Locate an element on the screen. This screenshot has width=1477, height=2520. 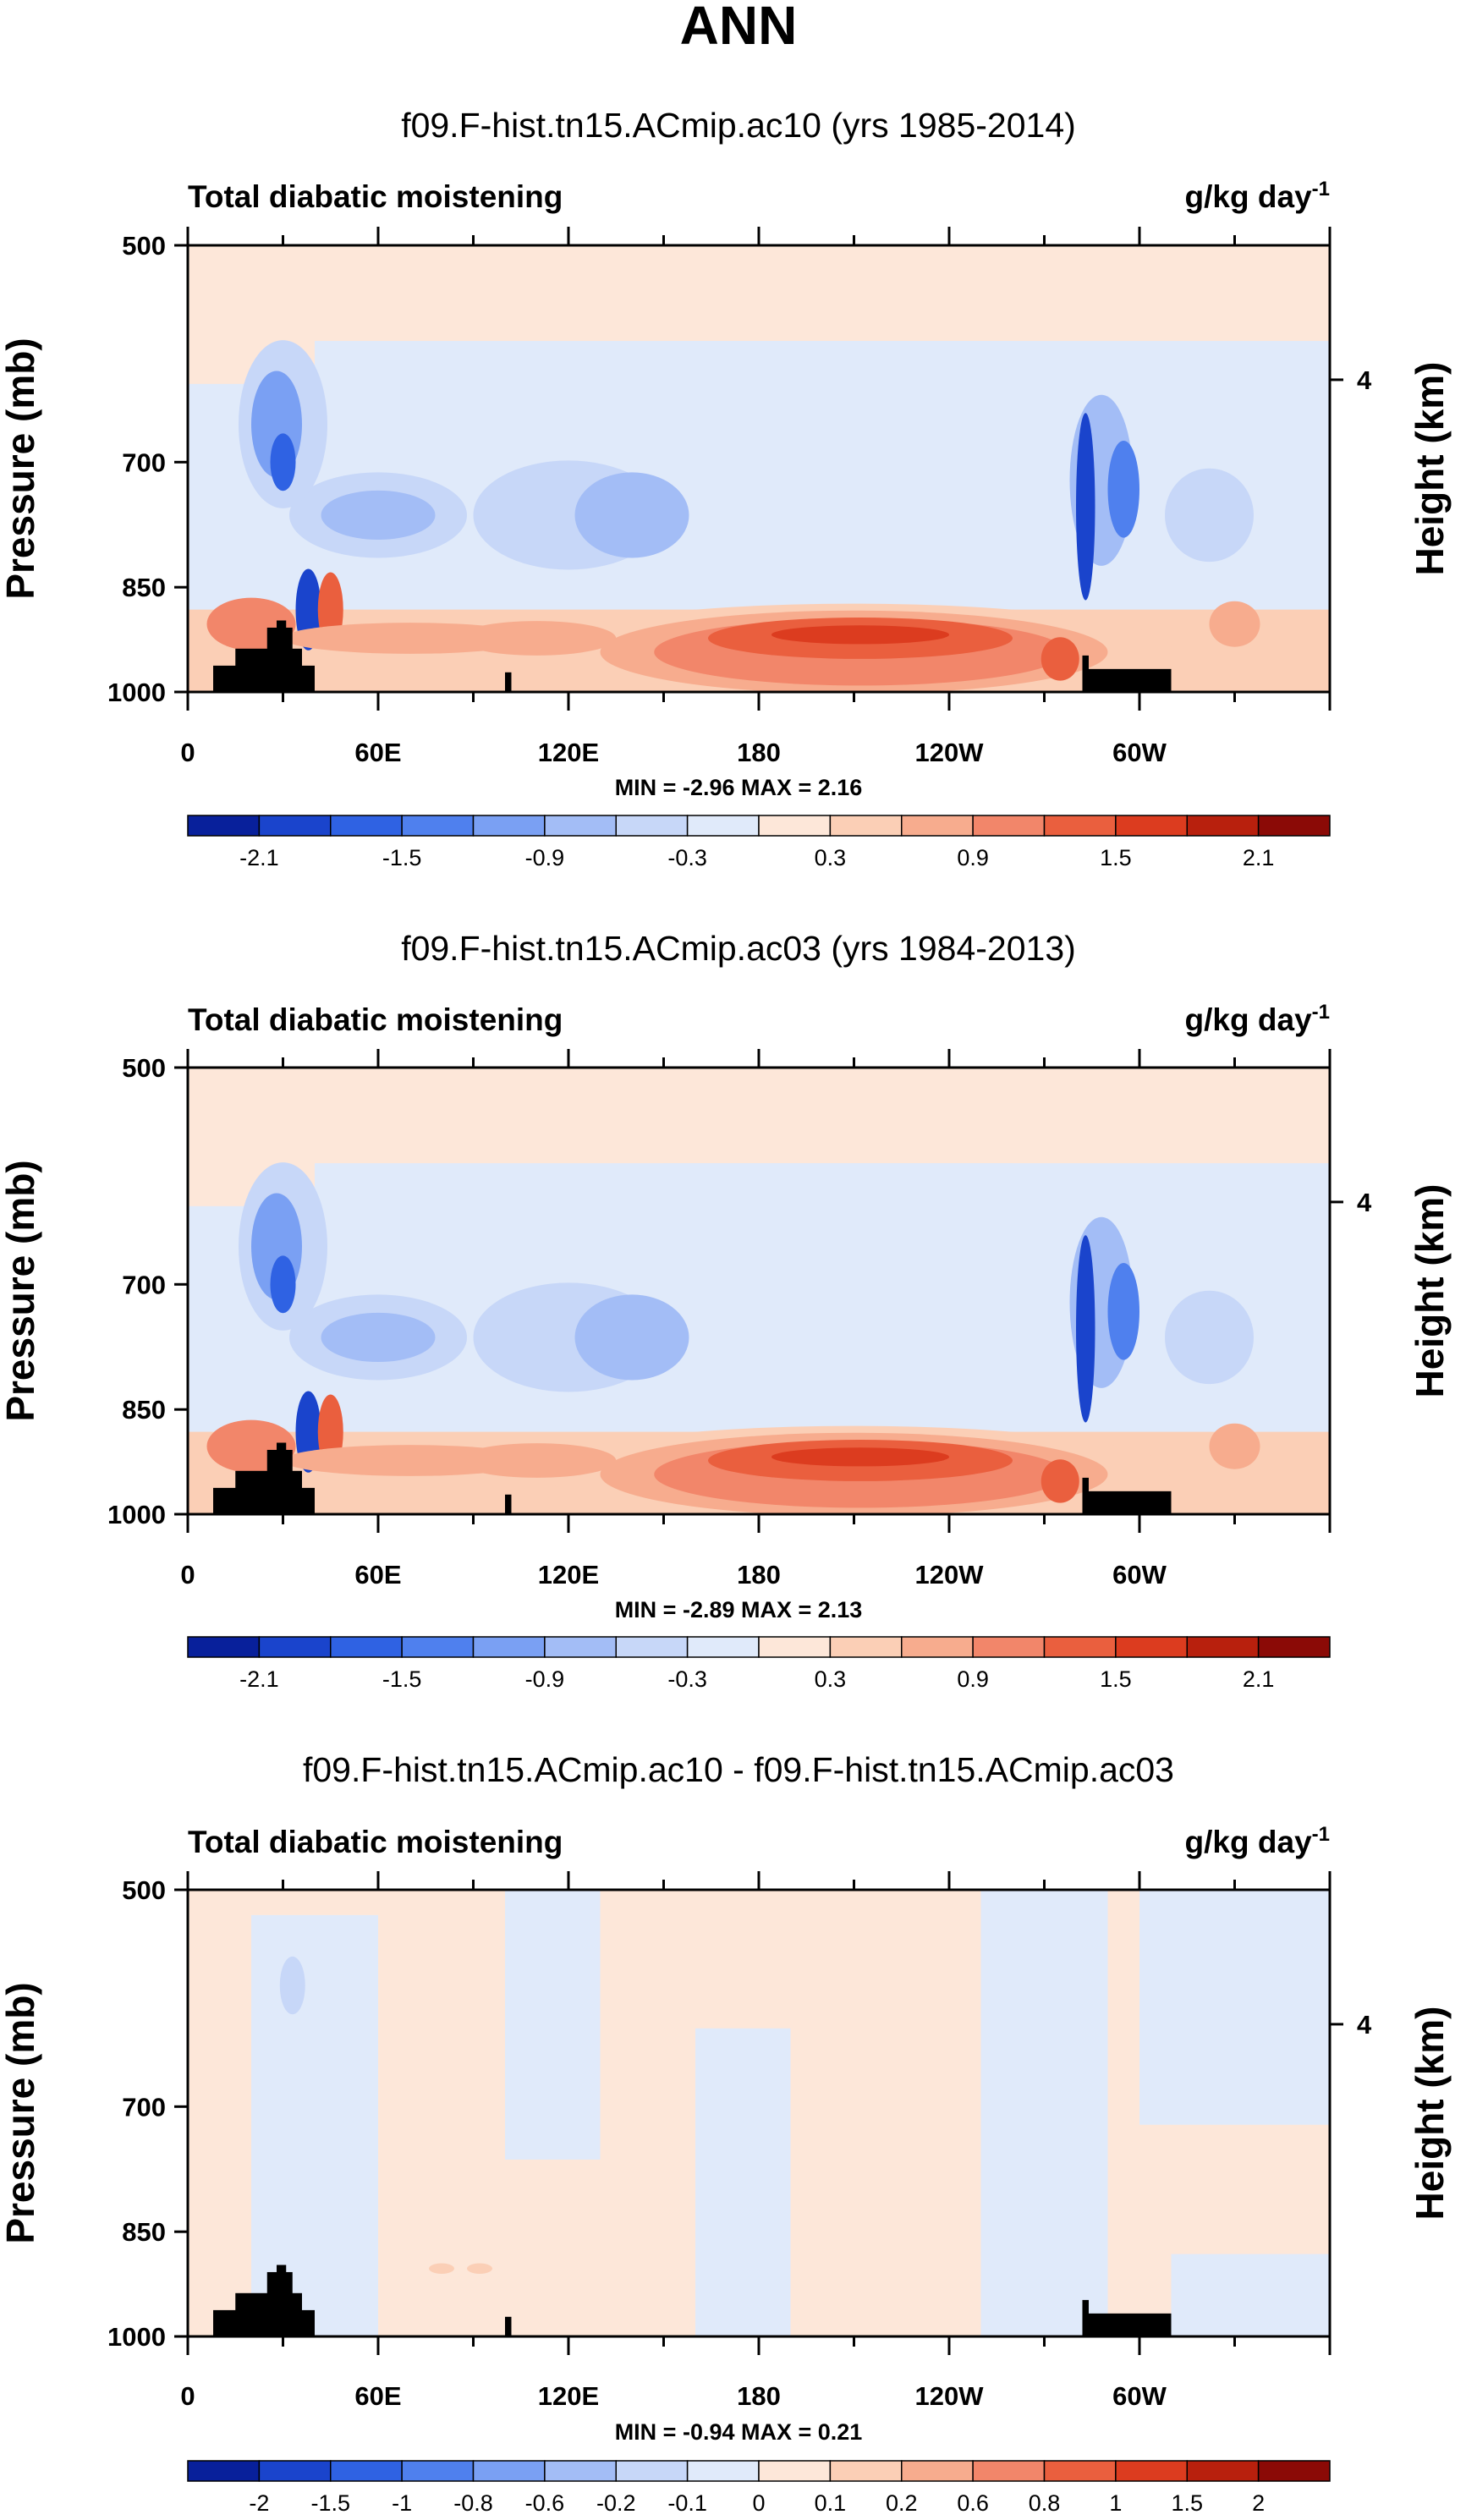
colorbar-label: -0.3 is located at coordinates (687, 857).